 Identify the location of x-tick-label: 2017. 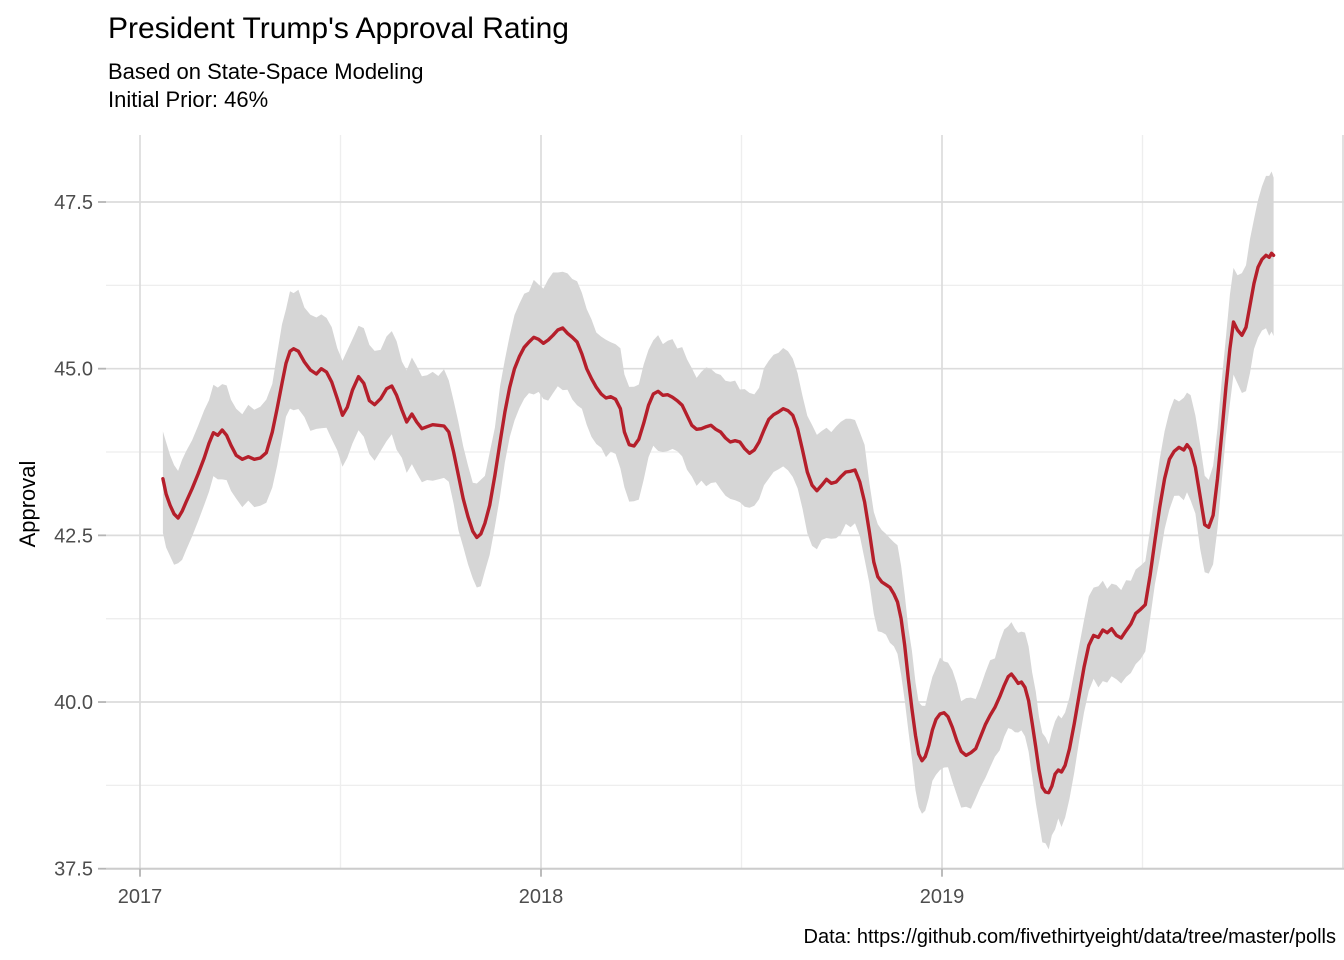
(140, 897).